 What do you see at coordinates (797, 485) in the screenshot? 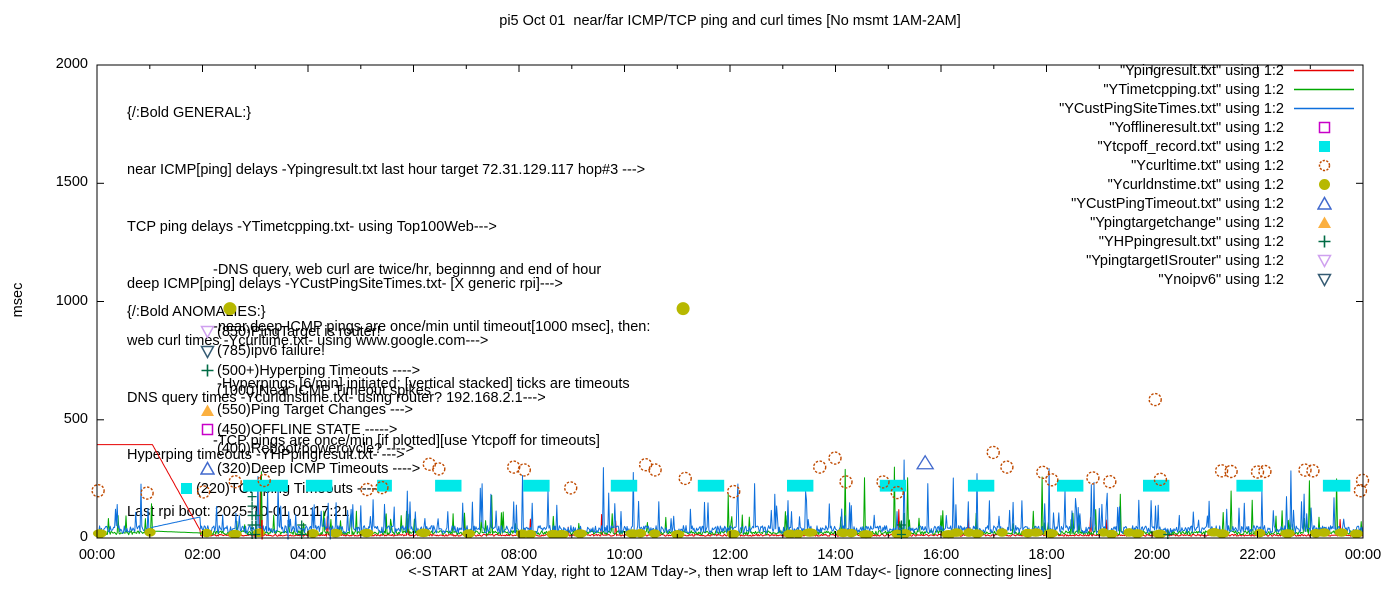
I see `tcp-timeout-bars` at bounding box center [797, 485].